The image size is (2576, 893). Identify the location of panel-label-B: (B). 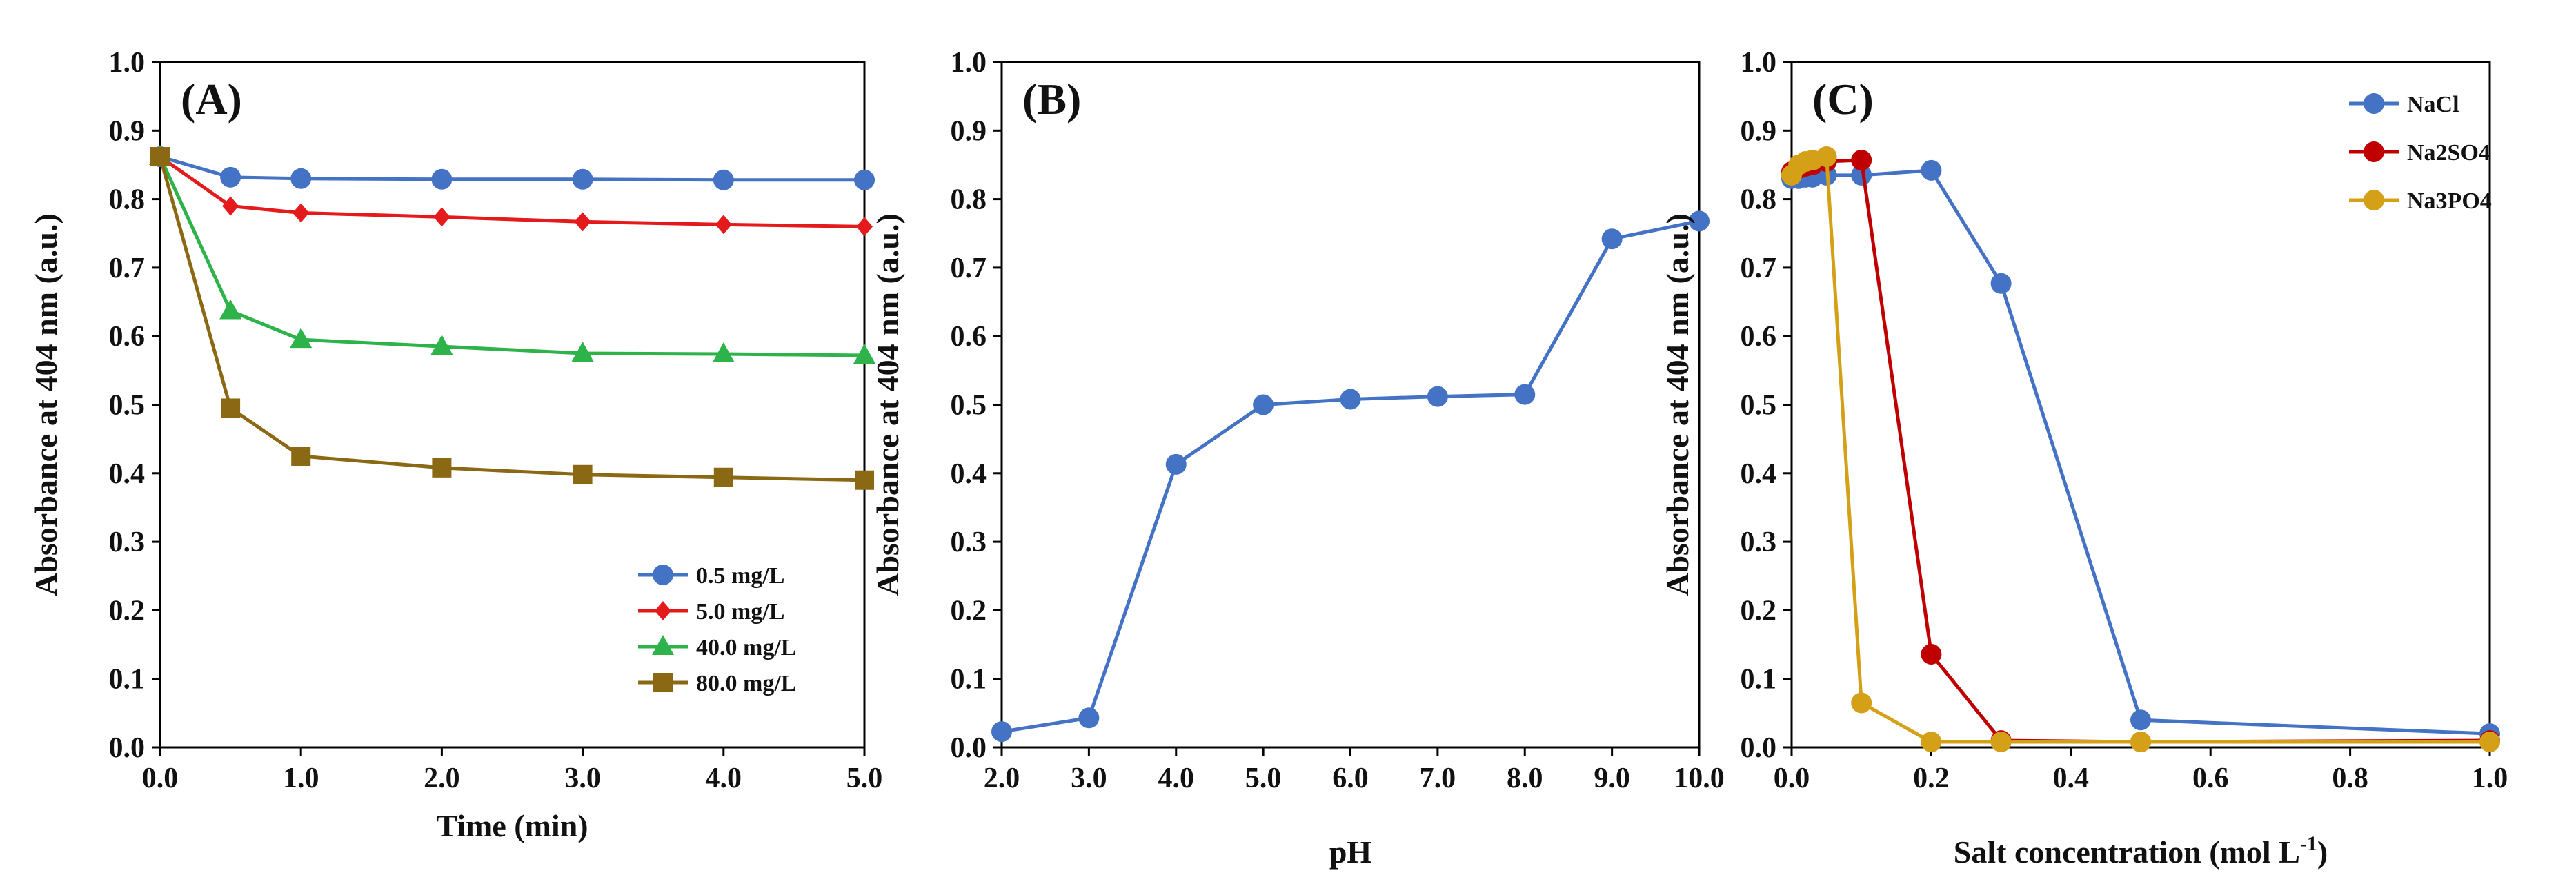
(1051, 99).